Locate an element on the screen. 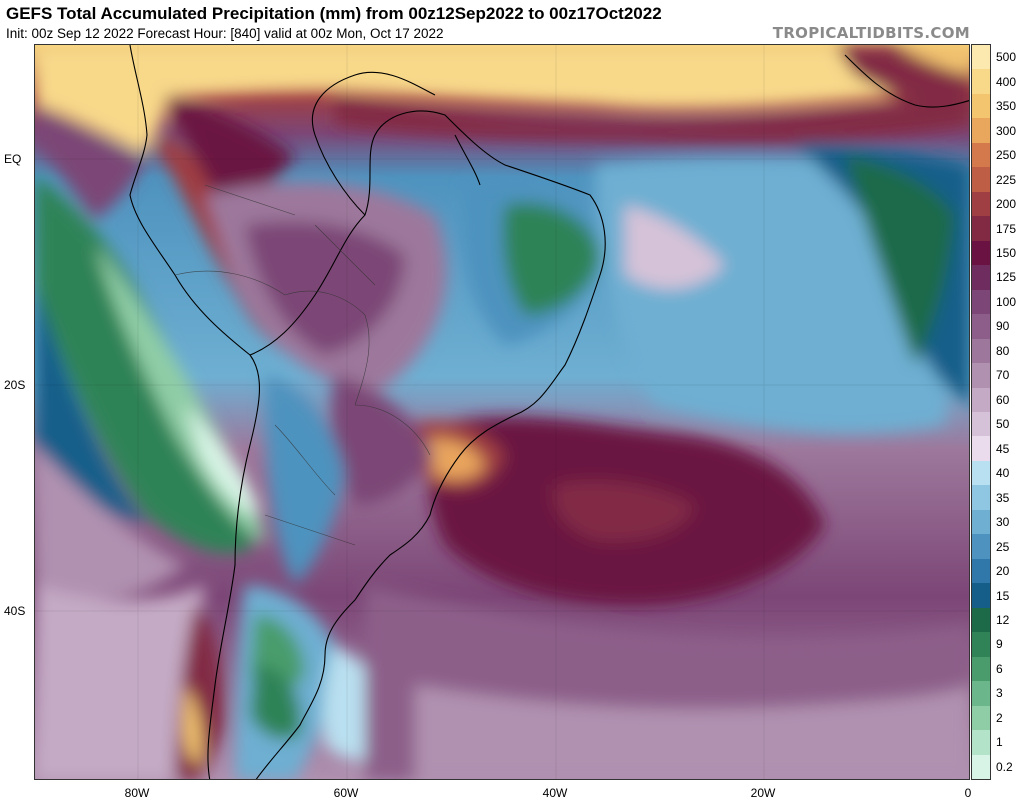 This screenshot has height=800, width=1024. colorbar-label: 50 is located at coordinates (1003, 424).